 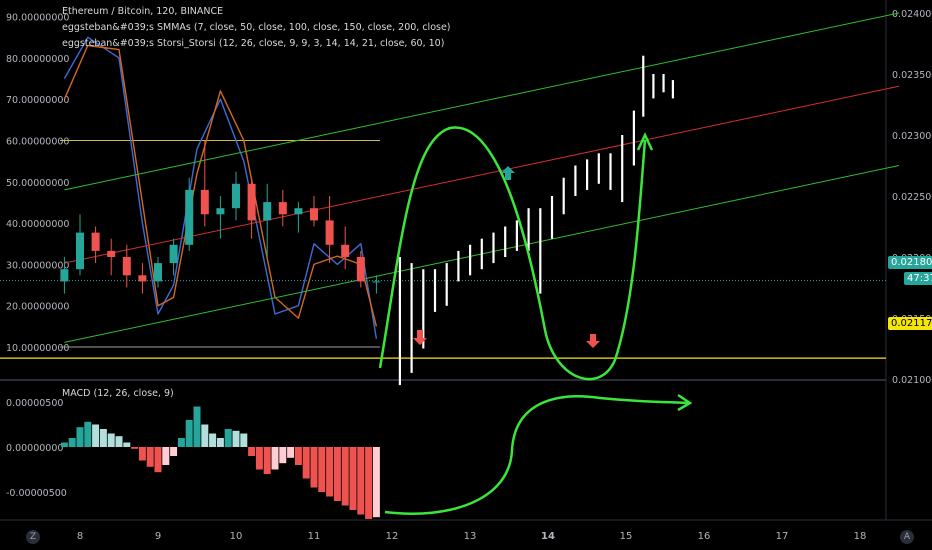 What do you see at coordinates (37, 100) in the screenshot?
I see `stoch-tick-label: 70.00000000` at bounding box center [37, 100].